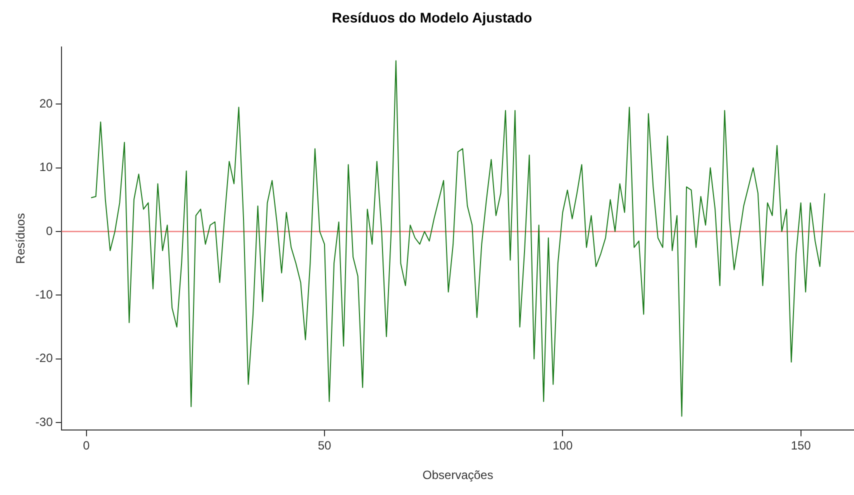  I want to click on chart-title: Resíduos do Modelo Ajustado, so click(432, 17).